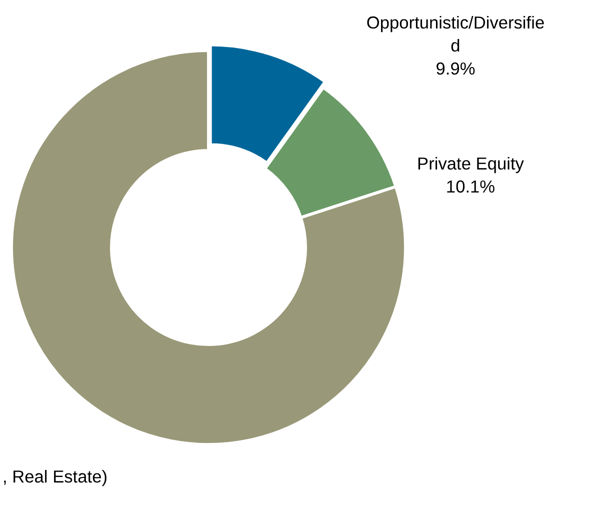 Image resolution: width=613 pixels, height=506 pixels. I want to click on slice-label: Private Equity, so click(470, 164).